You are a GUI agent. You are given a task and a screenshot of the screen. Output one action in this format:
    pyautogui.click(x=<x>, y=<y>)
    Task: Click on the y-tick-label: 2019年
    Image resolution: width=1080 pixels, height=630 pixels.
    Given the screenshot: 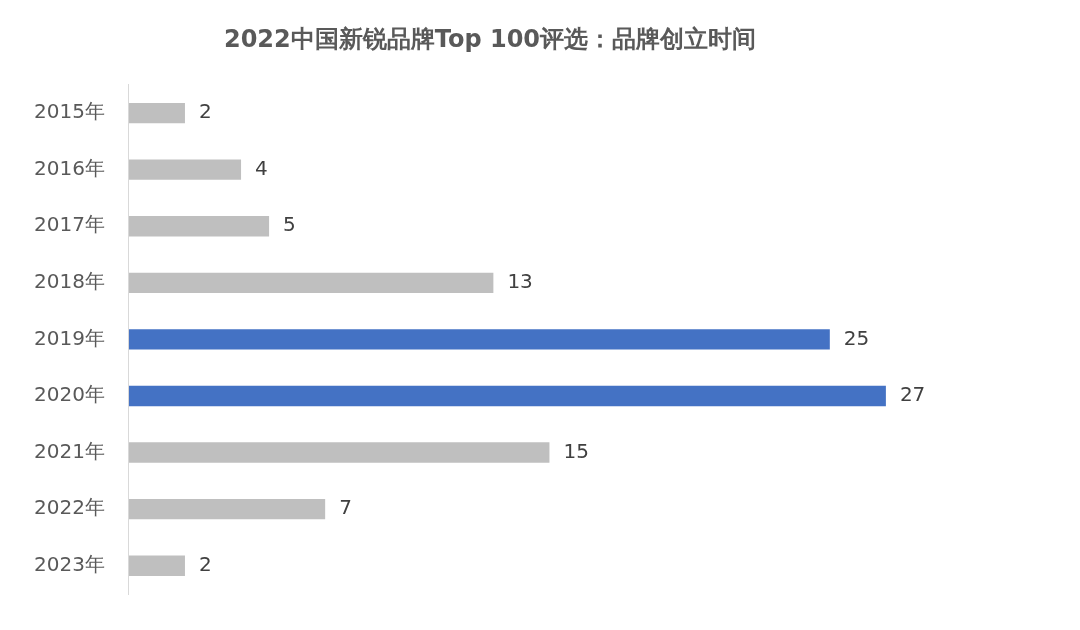 What is the action you would take?
    pyautogui.click(x=69, y=337)
    